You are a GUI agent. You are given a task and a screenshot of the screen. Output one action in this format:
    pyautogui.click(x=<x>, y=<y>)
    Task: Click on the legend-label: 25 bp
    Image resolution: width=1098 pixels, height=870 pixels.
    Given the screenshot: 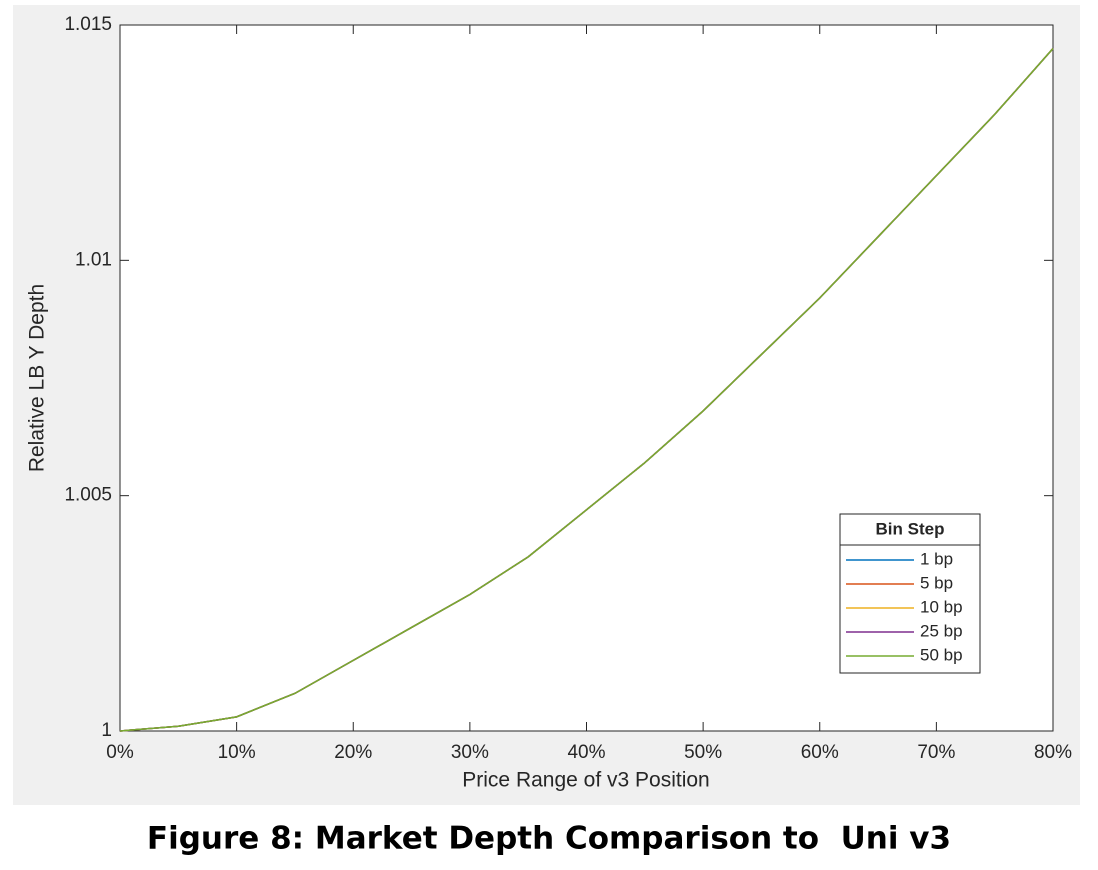 What is the action you would take?
    pyautogui.click(x=941, y=630)
    